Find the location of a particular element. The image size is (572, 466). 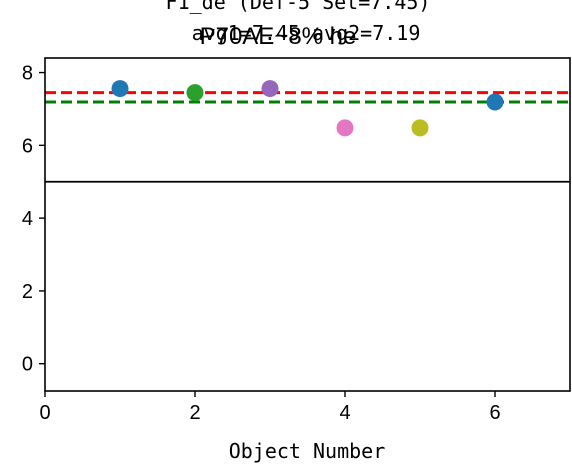

y-tick-label: 0 is located at coordinates (27, 365).